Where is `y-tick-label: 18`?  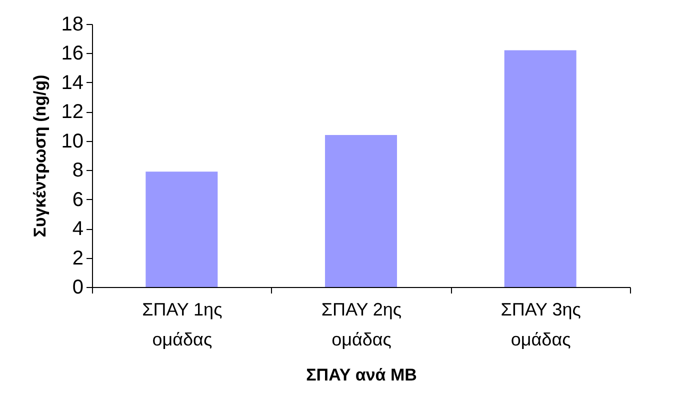
y-tick-label: 18 is located at coordinates (72, 25).